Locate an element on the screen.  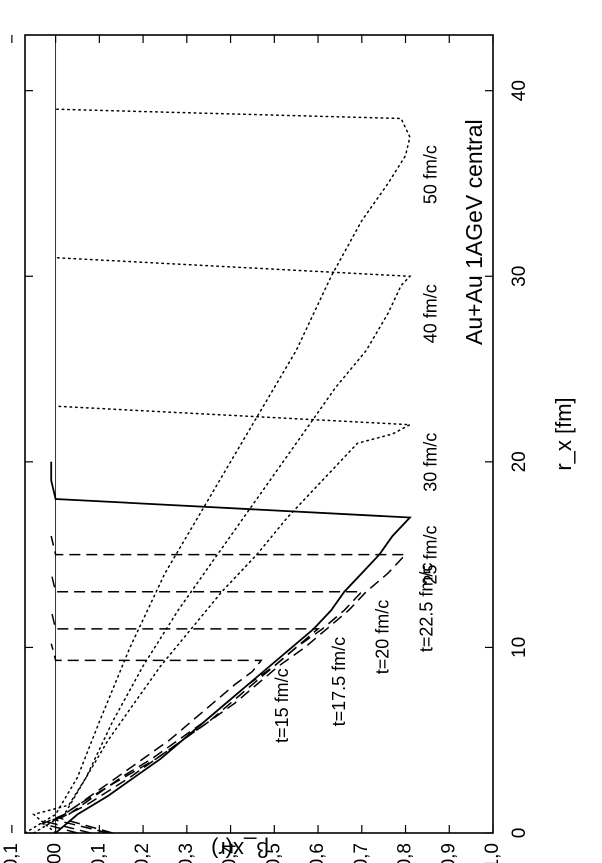
y-tick-label: 0,8 is located at coordinates (405, 853).